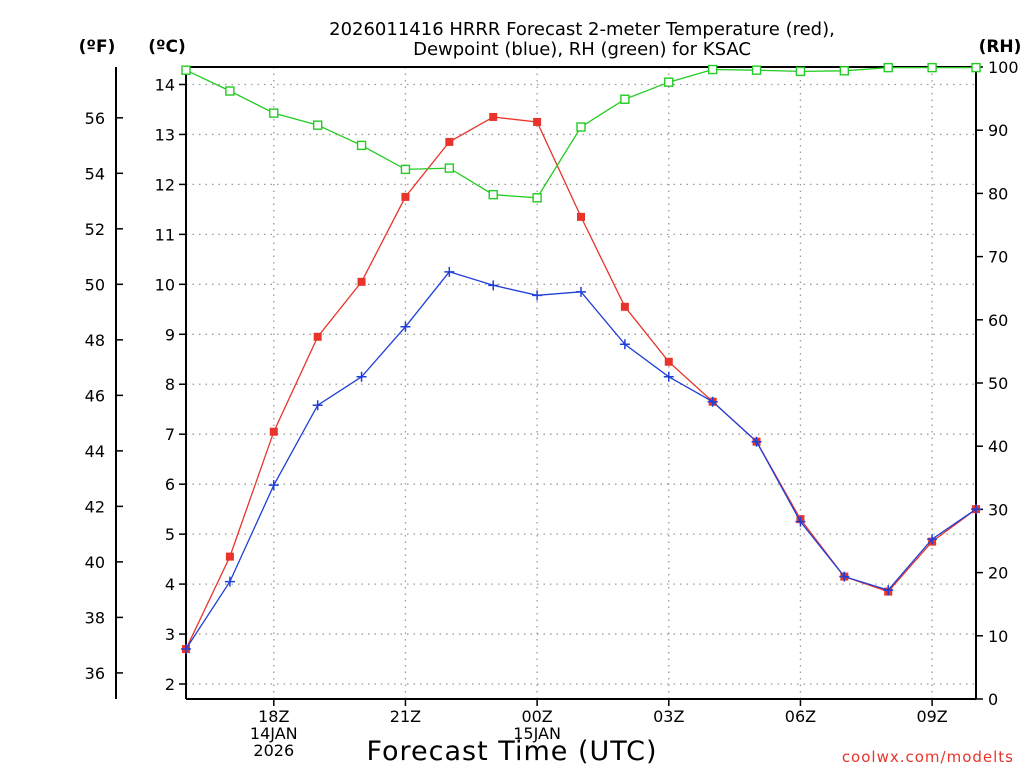 This screenshot has height=768, width=1024. What do you see at coordinates (931, 716) in the screenshot?
I see `time-tick-label: 09Z` at bounding box center [931, 716].